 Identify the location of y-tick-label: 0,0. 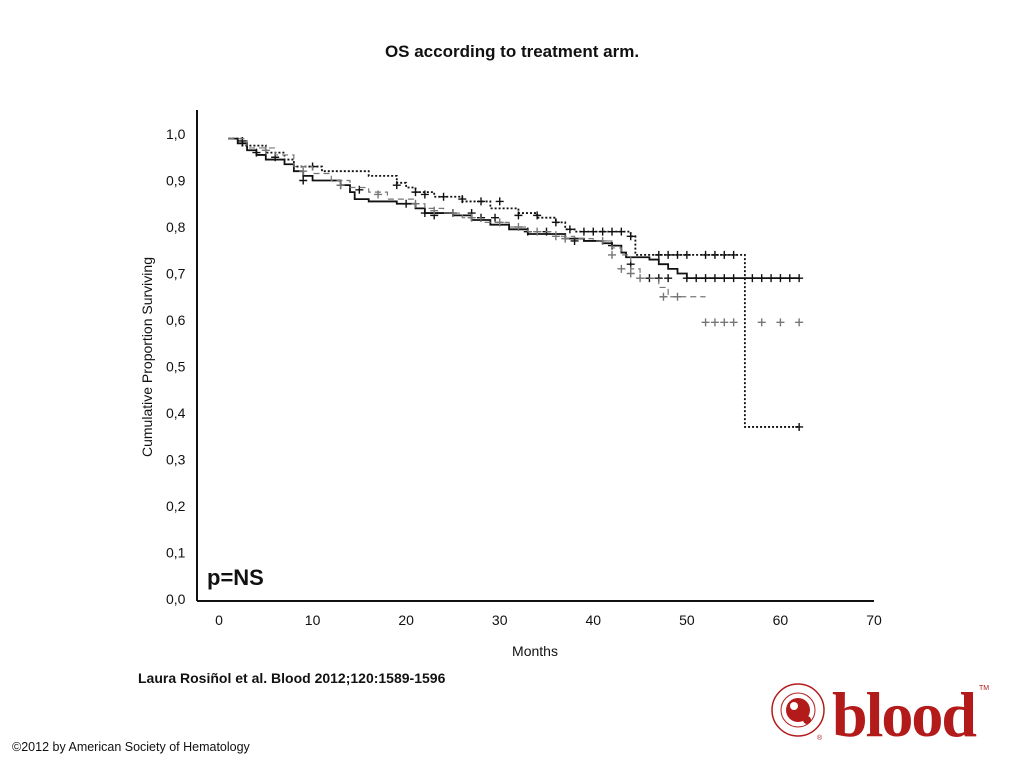
(176, 599).